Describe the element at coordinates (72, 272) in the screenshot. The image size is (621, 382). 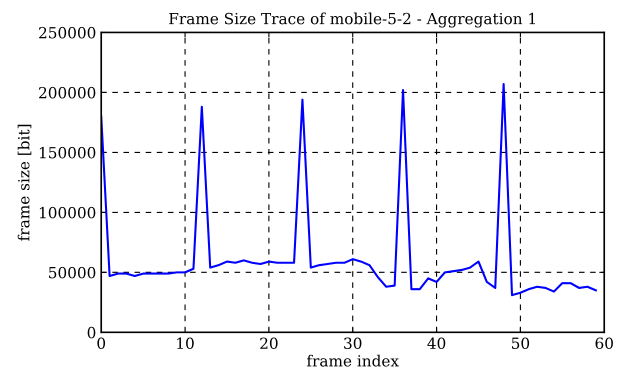
I see `y-tick-label: 50000` at that location.